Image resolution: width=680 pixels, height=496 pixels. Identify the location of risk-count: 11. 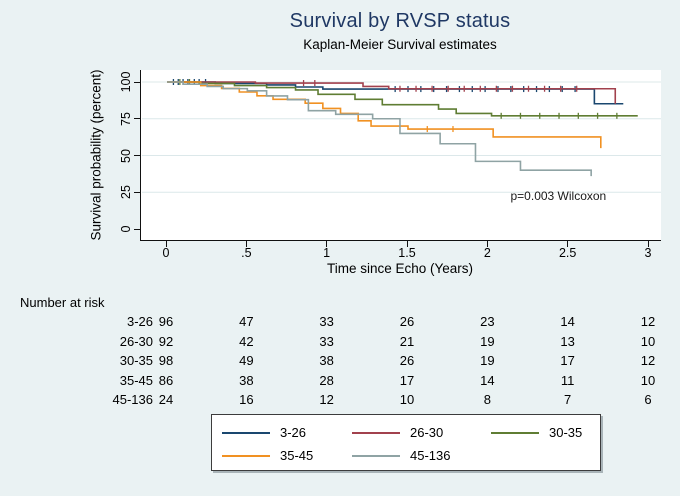
(567, 380).